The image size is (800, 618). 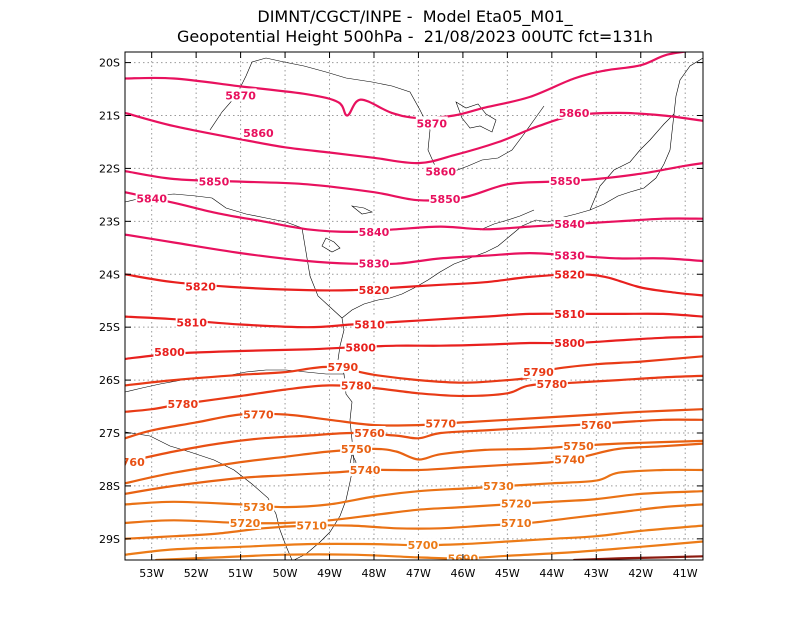 What do you see at coordinates (551, 573) in the screenshot?
I see `x-tick-label: 44W` at bounding box center [551, 573].